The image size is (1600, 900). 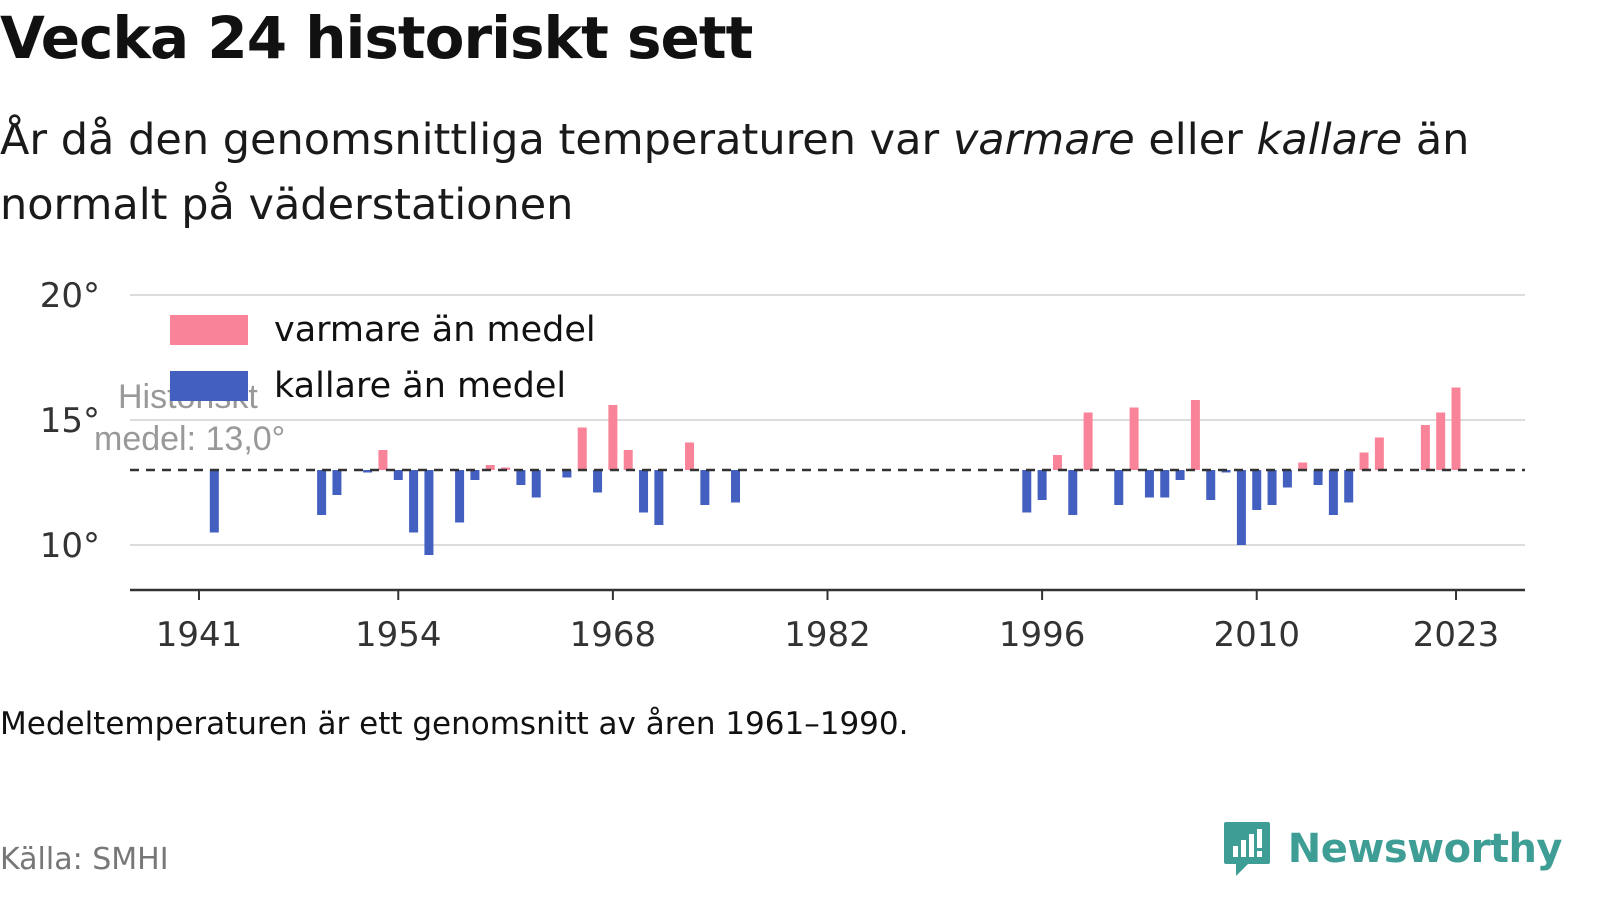 I want to click on subtitle-part-3: än normalt på väderstationen, so click(x=735, y=172).